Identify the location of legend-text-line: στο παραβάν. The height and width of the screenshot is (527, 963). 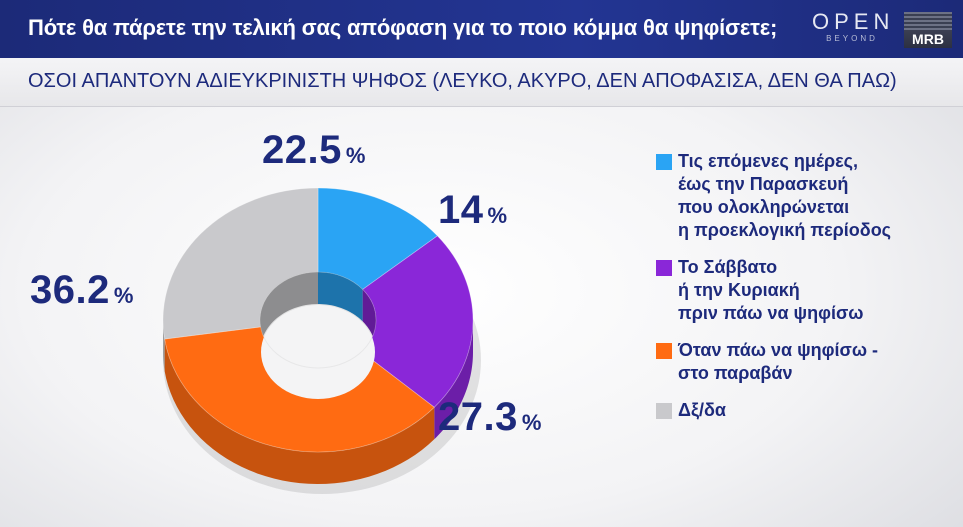
(735, 373).